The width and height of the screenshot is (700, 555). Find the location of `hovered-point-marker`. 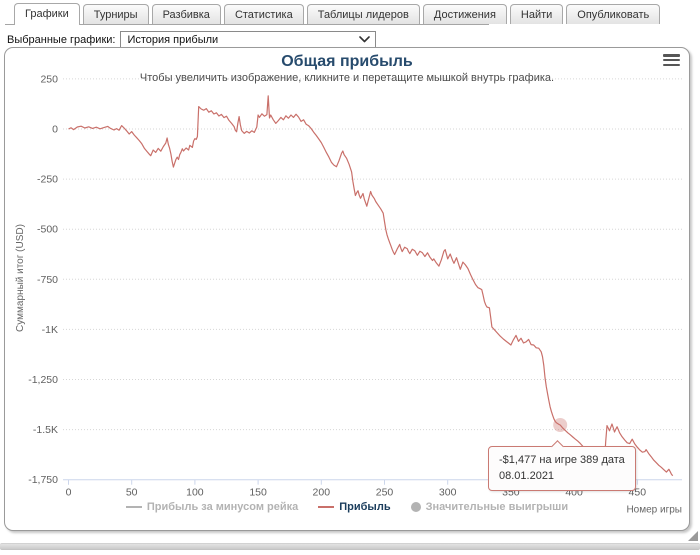

hovered-point-marker is located at coordinates (560, 424).